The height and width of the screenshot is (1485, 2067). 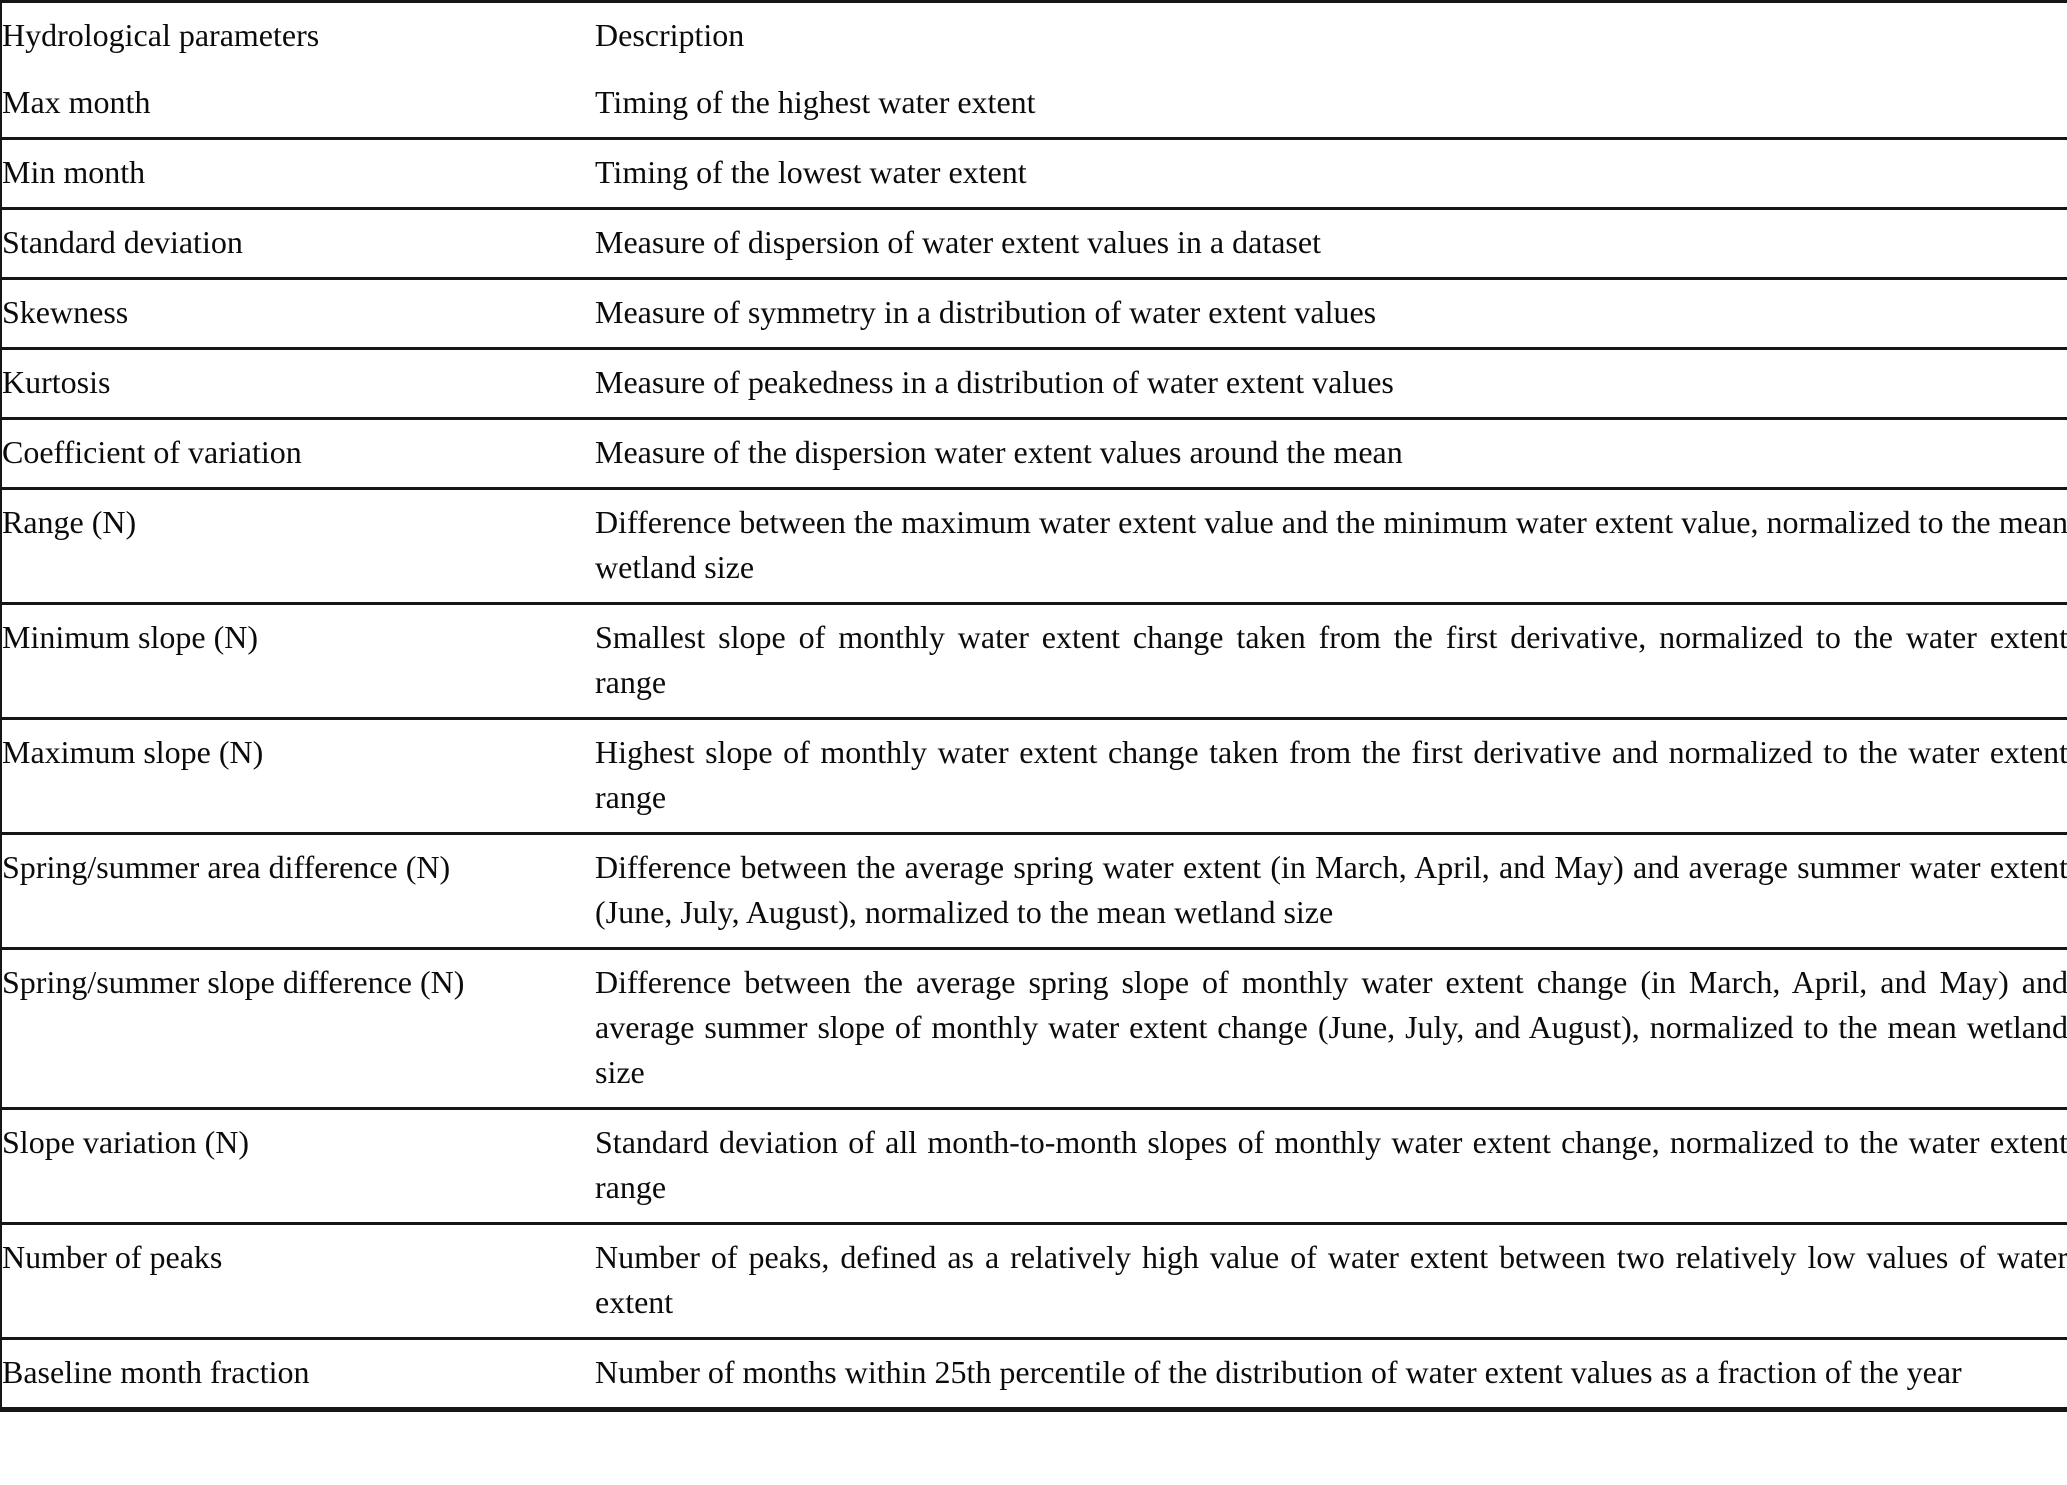 What do you see at coordinates (298, 891) in the screenshot?
I see `parameter-cell: Spring/summer area difference (N)` at bounding box center [298, 891].